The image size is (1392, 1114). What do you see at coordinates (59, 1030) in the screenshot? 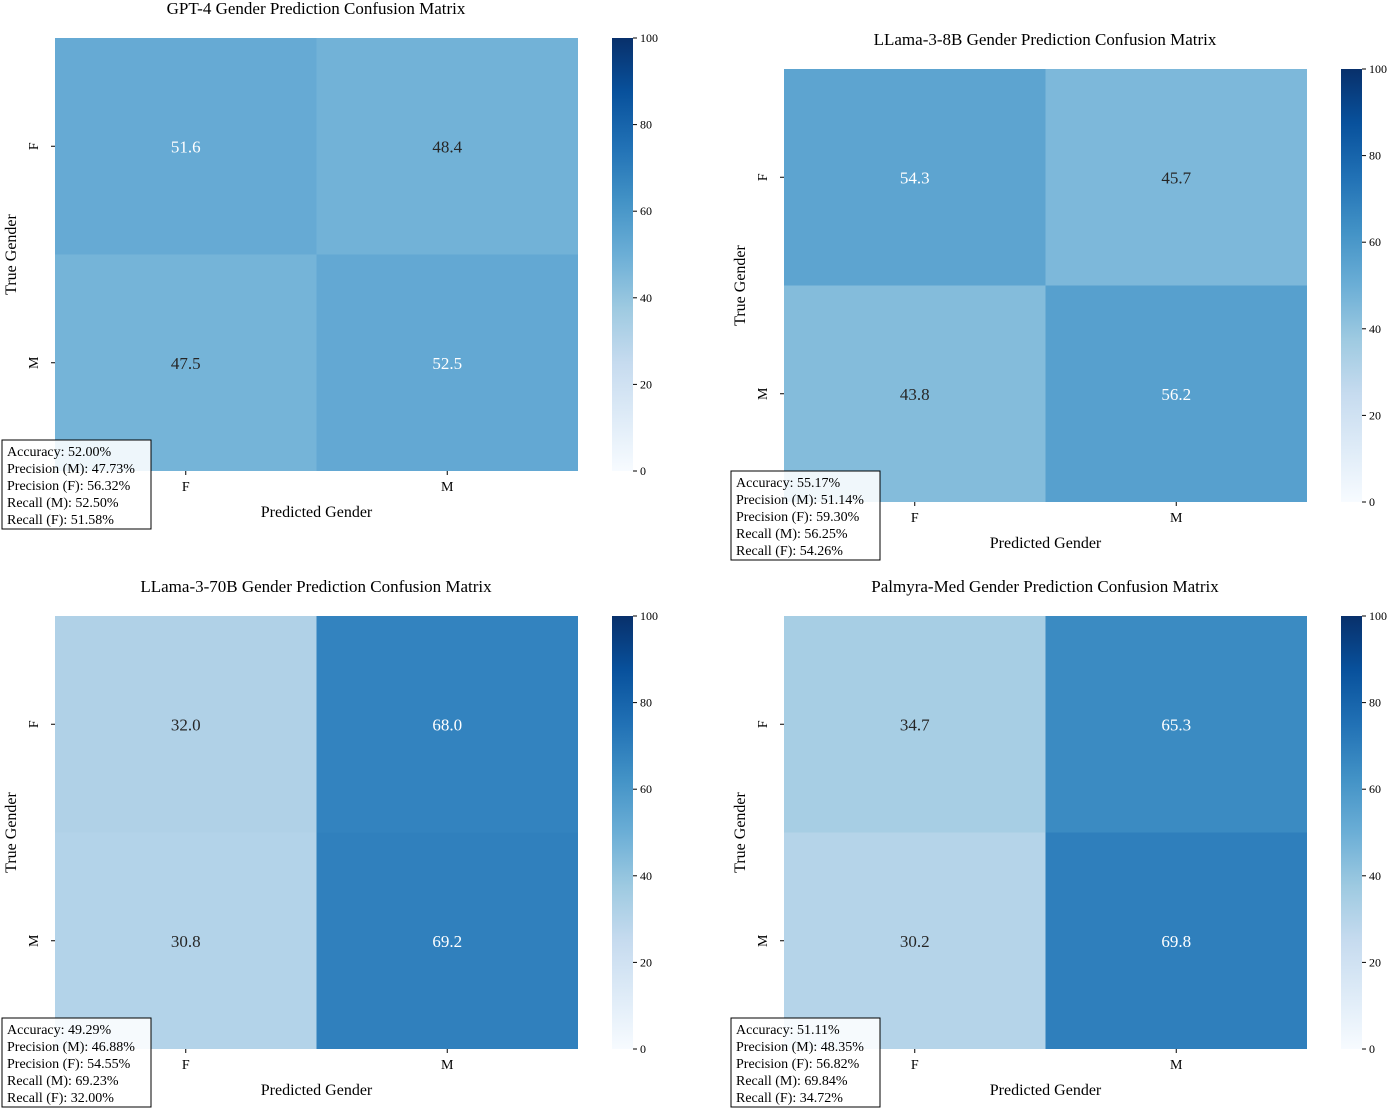
I see `metrics-line: Accuracy: 49.29%` at bounding box center [59, 1030].